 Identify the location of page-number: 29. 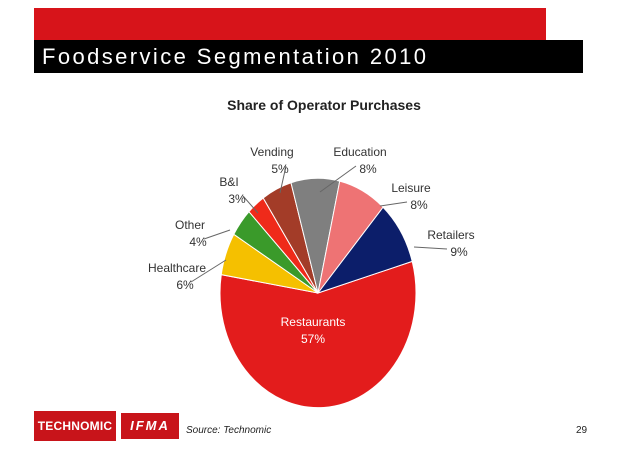
(582, 430).